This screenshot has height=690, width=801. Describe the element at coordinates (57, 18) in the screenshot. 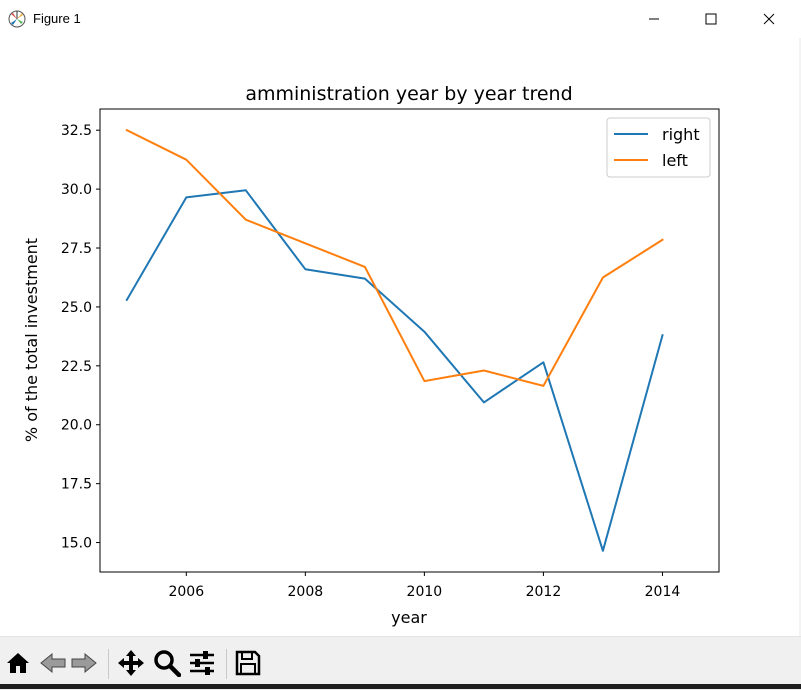

I see `window-title: Figure 1` at that location.